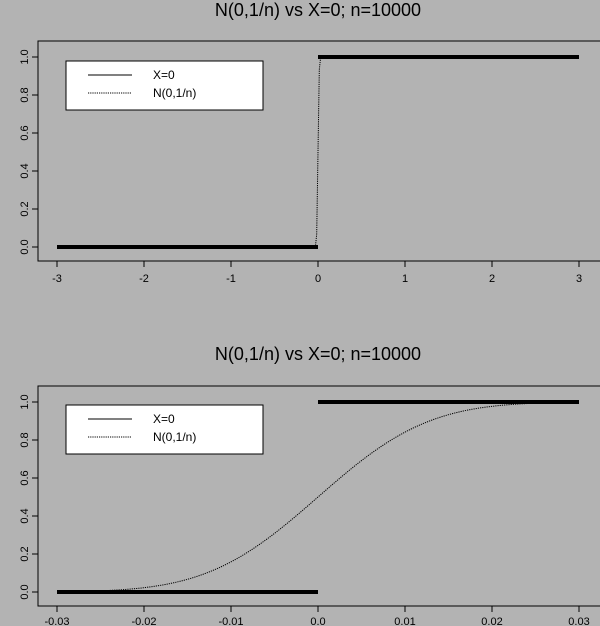  I want to click on x-tick-label: -0.03, so click(56, 621).